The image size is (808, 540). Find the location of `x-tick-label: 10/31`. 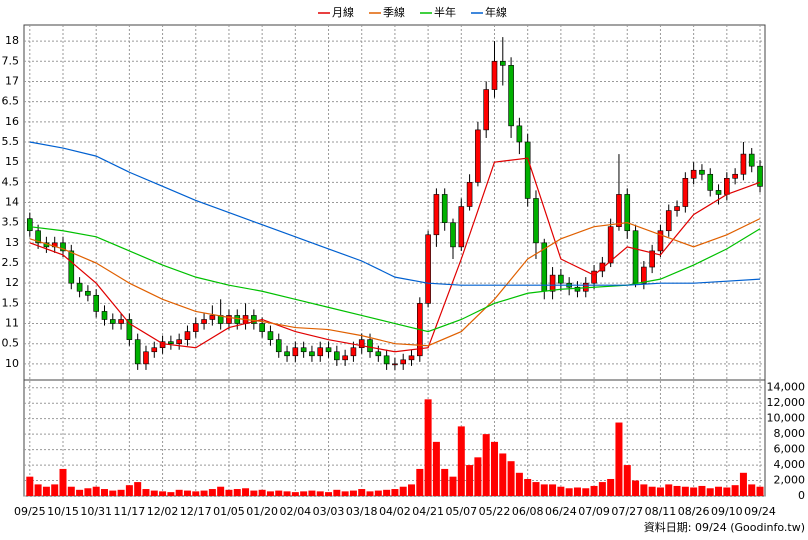

x-tick-label: 10/31 is located at coordinates (96, 511).